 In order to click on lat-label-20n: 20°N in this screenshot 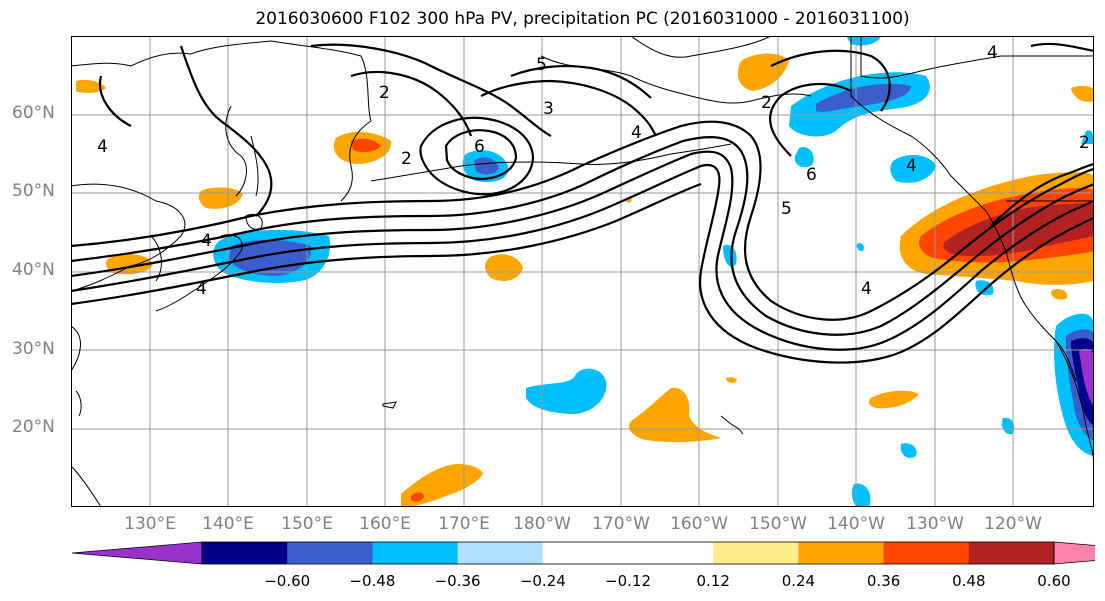, I will do `click(33, 427)`.